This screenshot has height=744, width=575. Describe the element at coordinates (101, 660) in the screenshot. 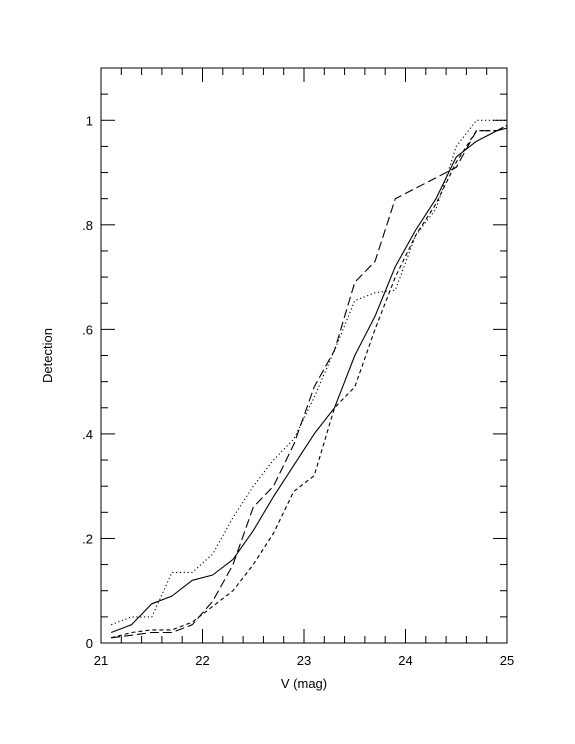

I see `x-tick-label: 21` at that location.